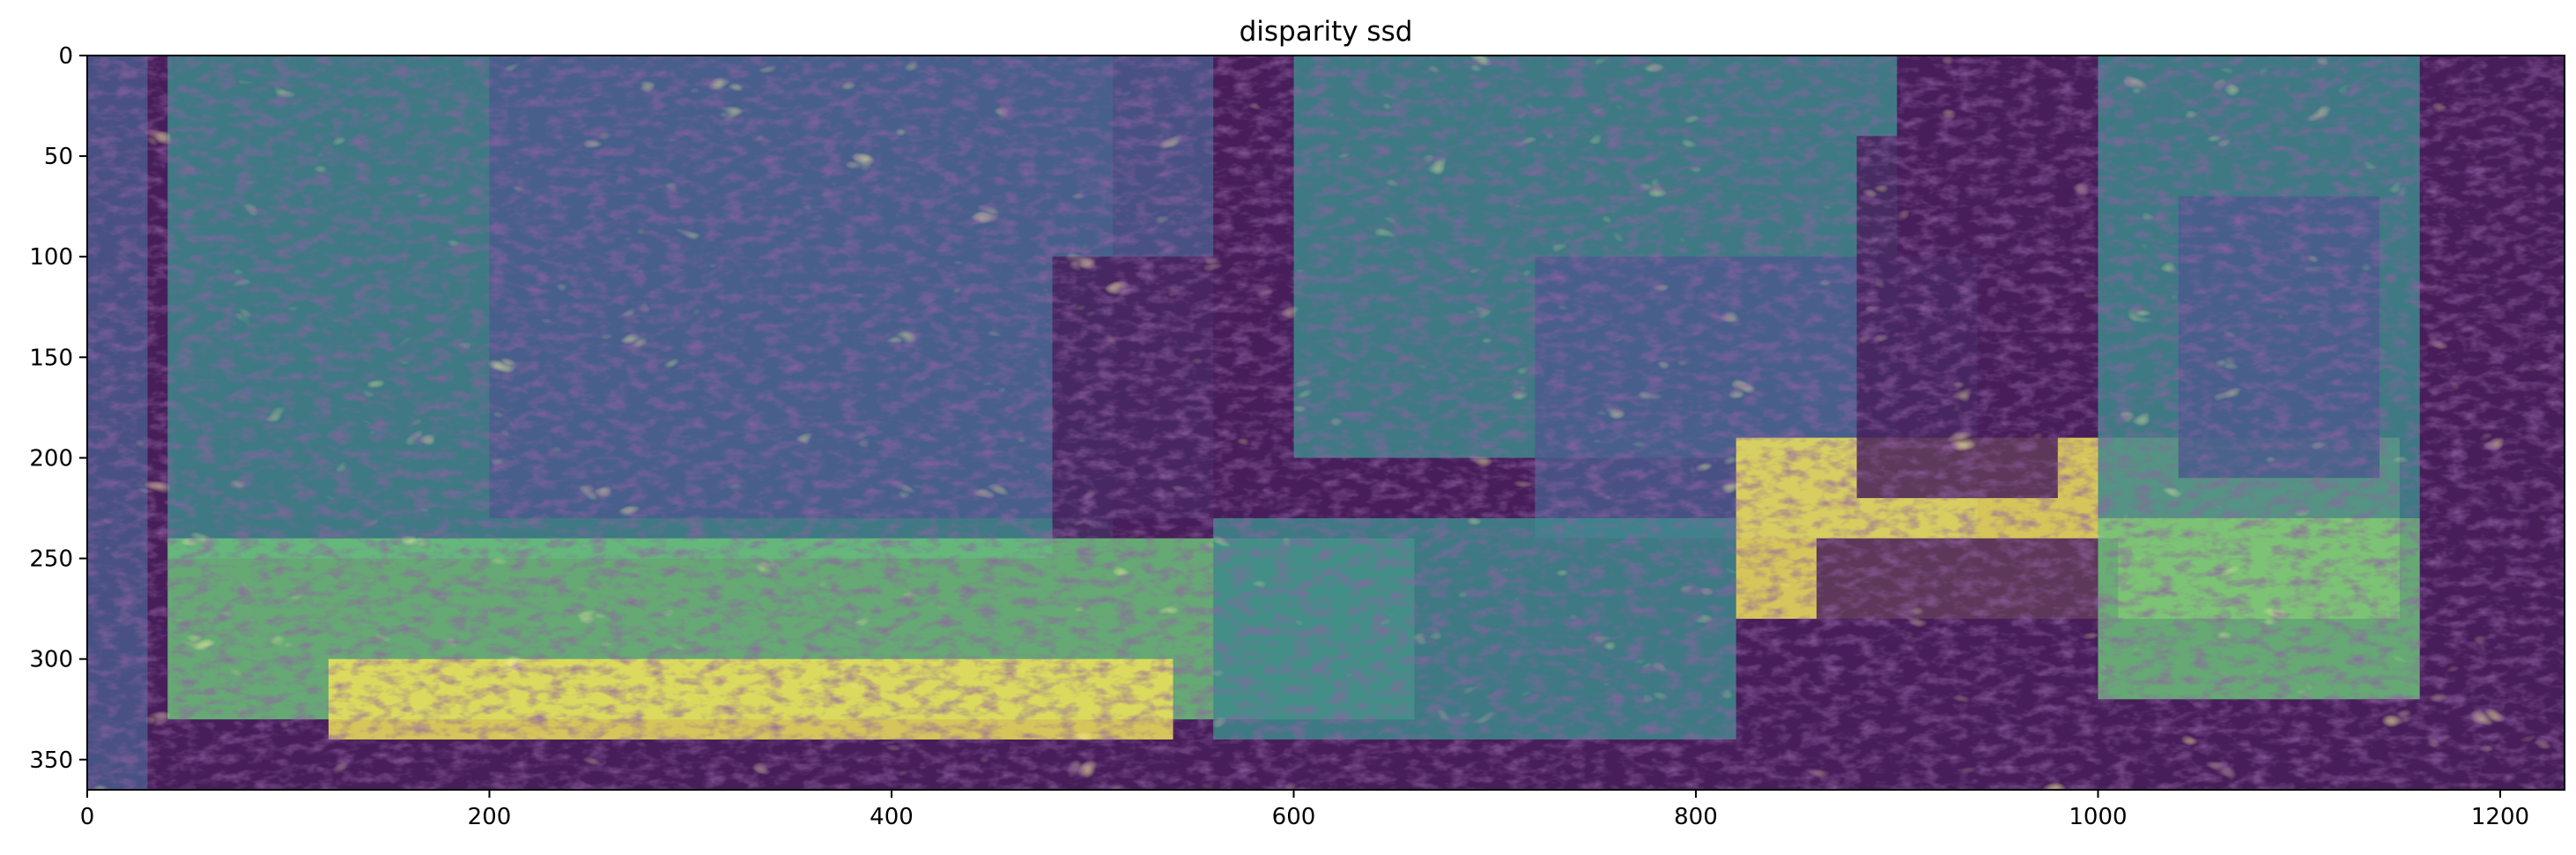  Describe the element at coordinates (51, 257) in the screenshot. I see `y-tick-label: 100` at that location.